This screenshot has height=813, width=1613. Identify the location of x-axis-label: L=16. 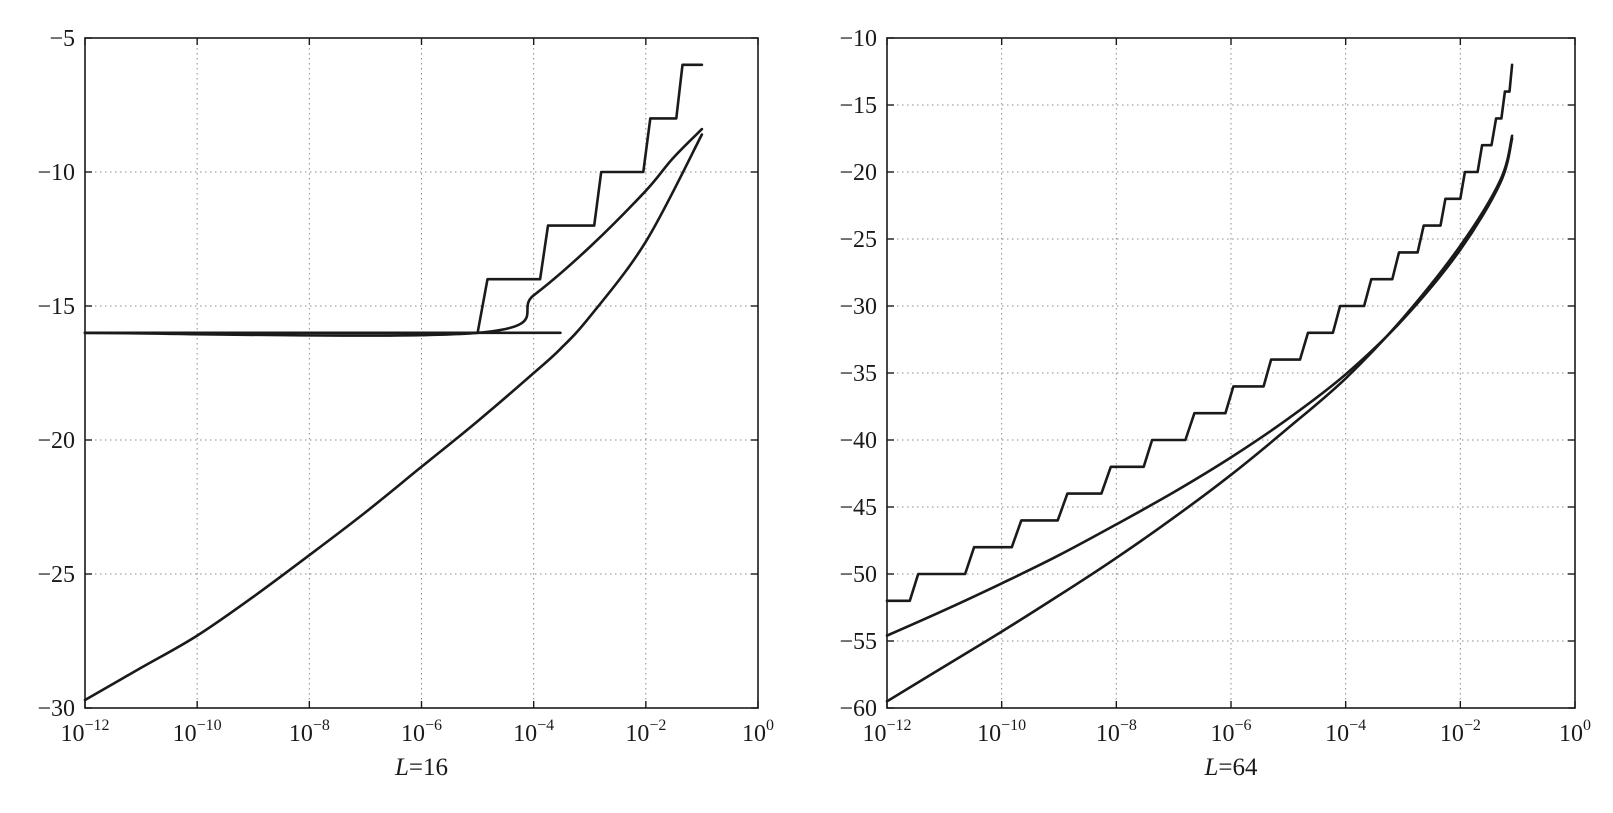
(421, 767).